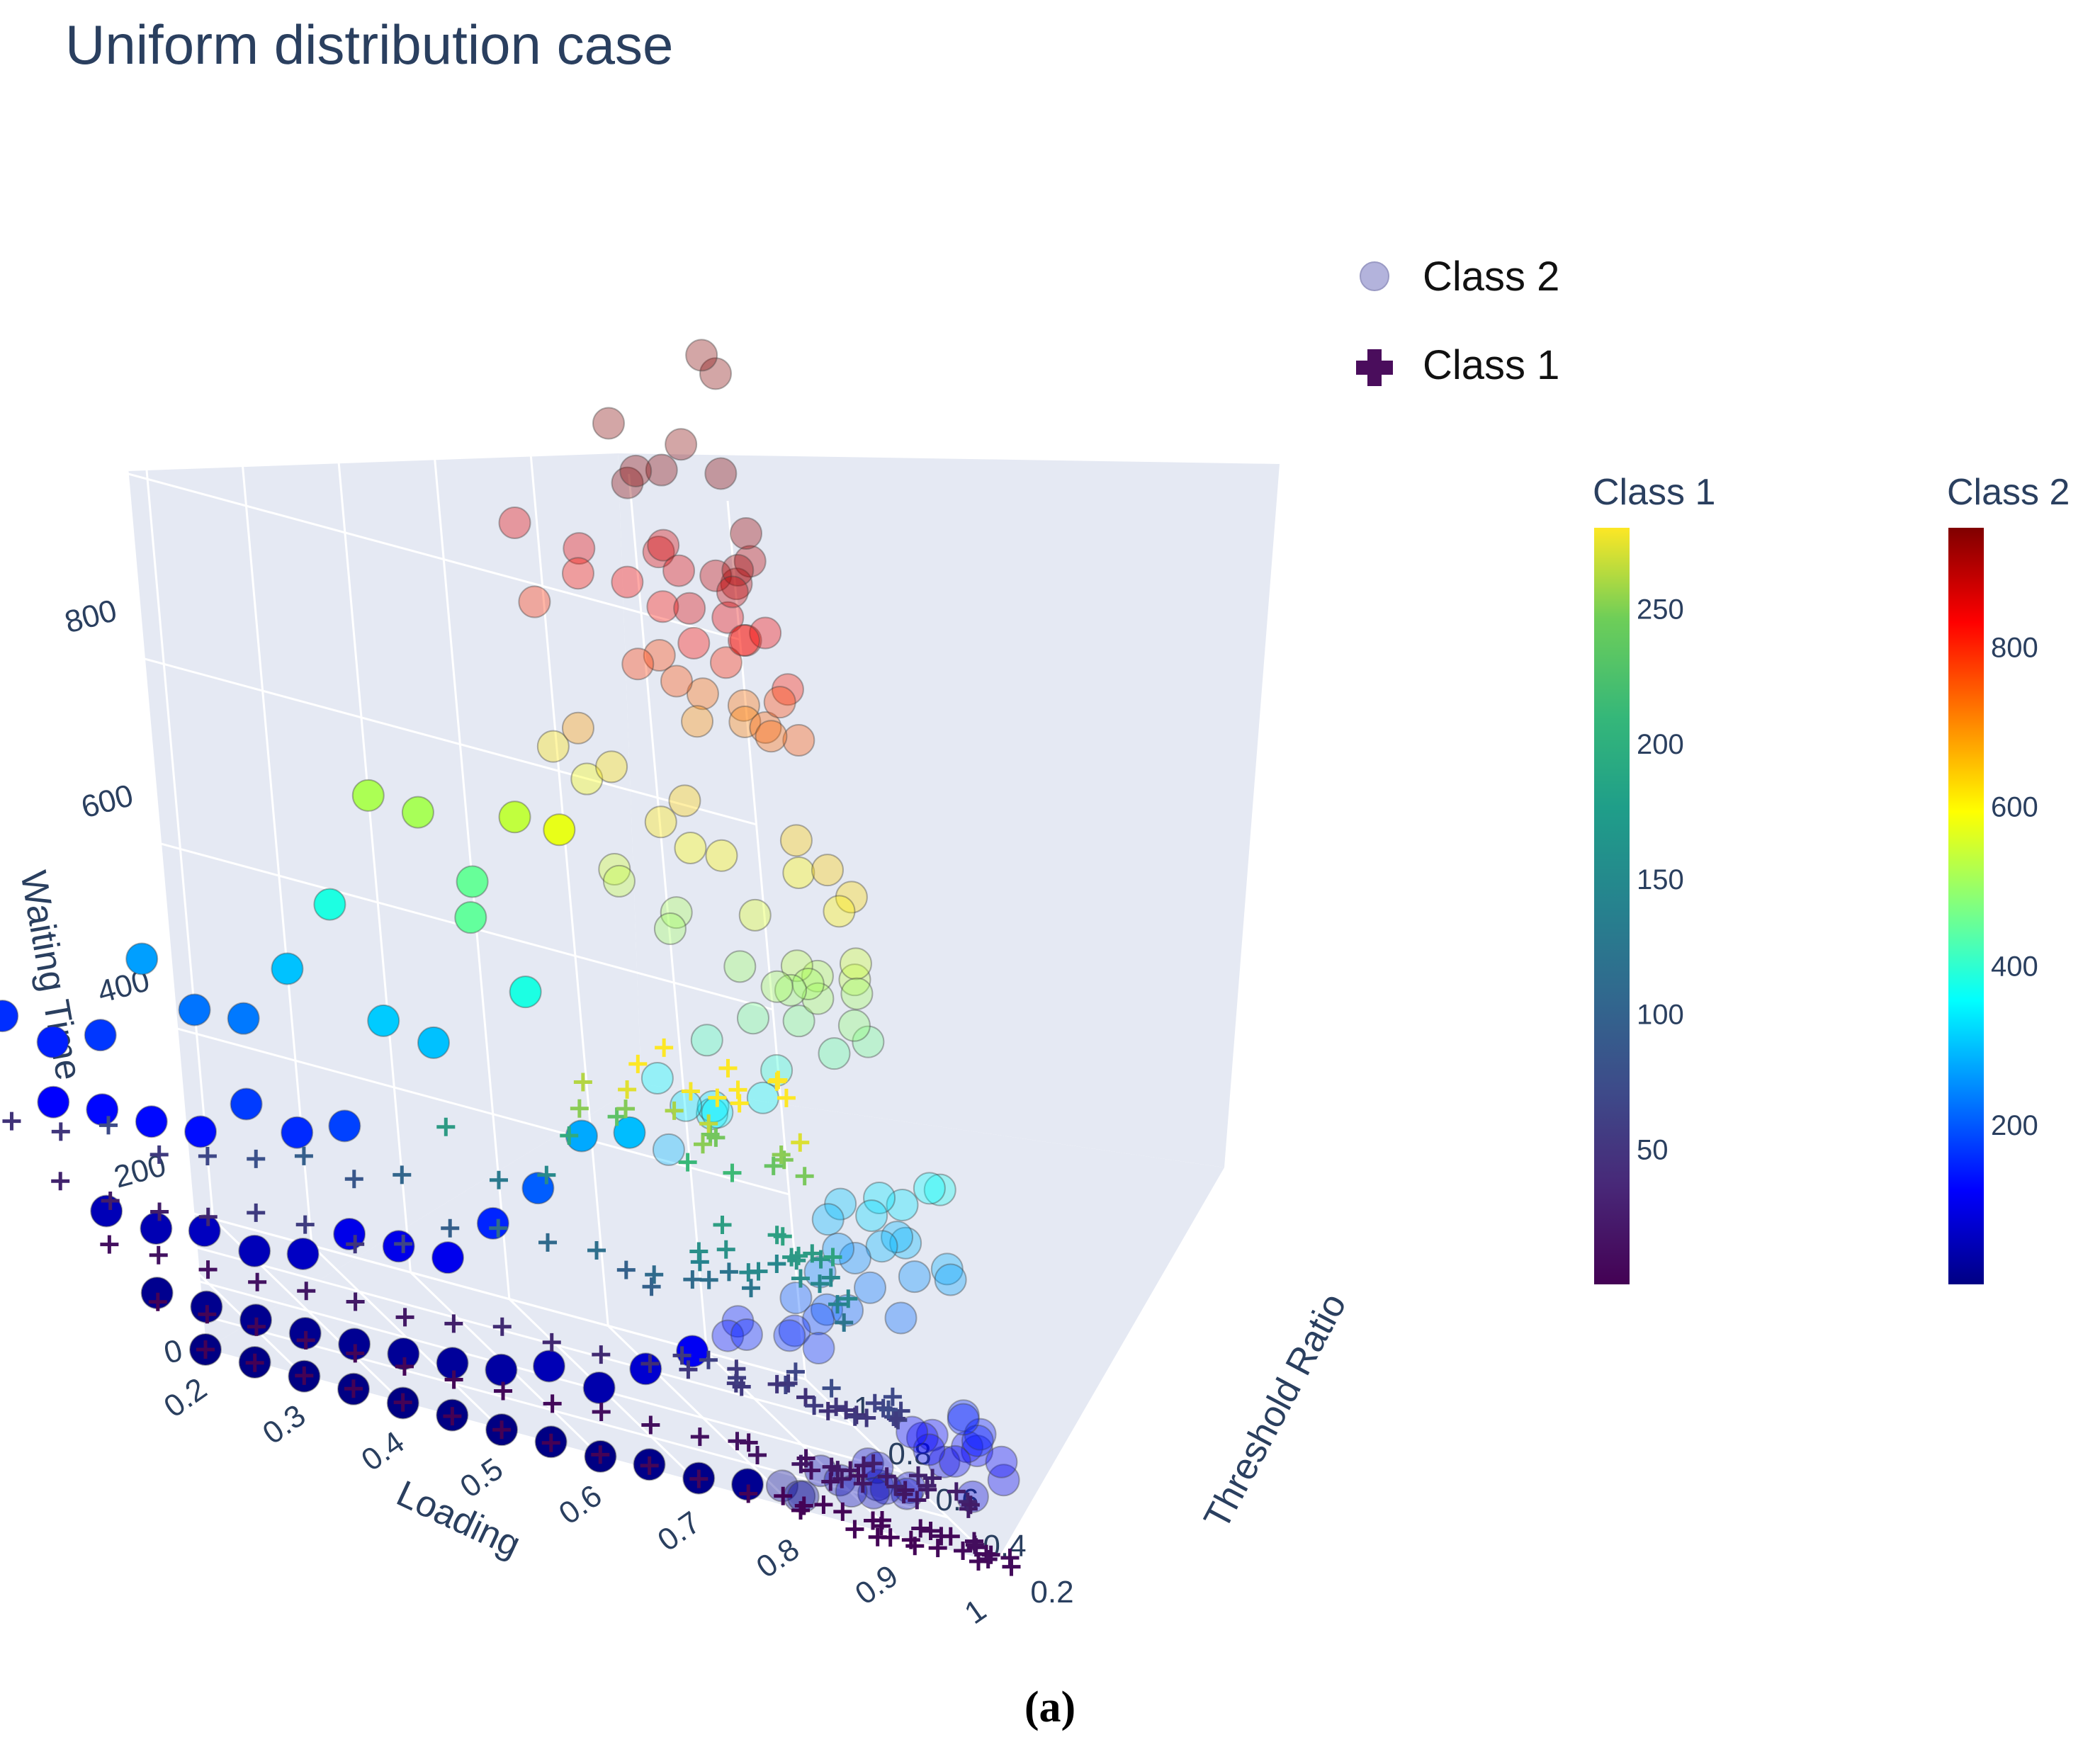  I want to click on gridline-left-z, so click(70, 542).